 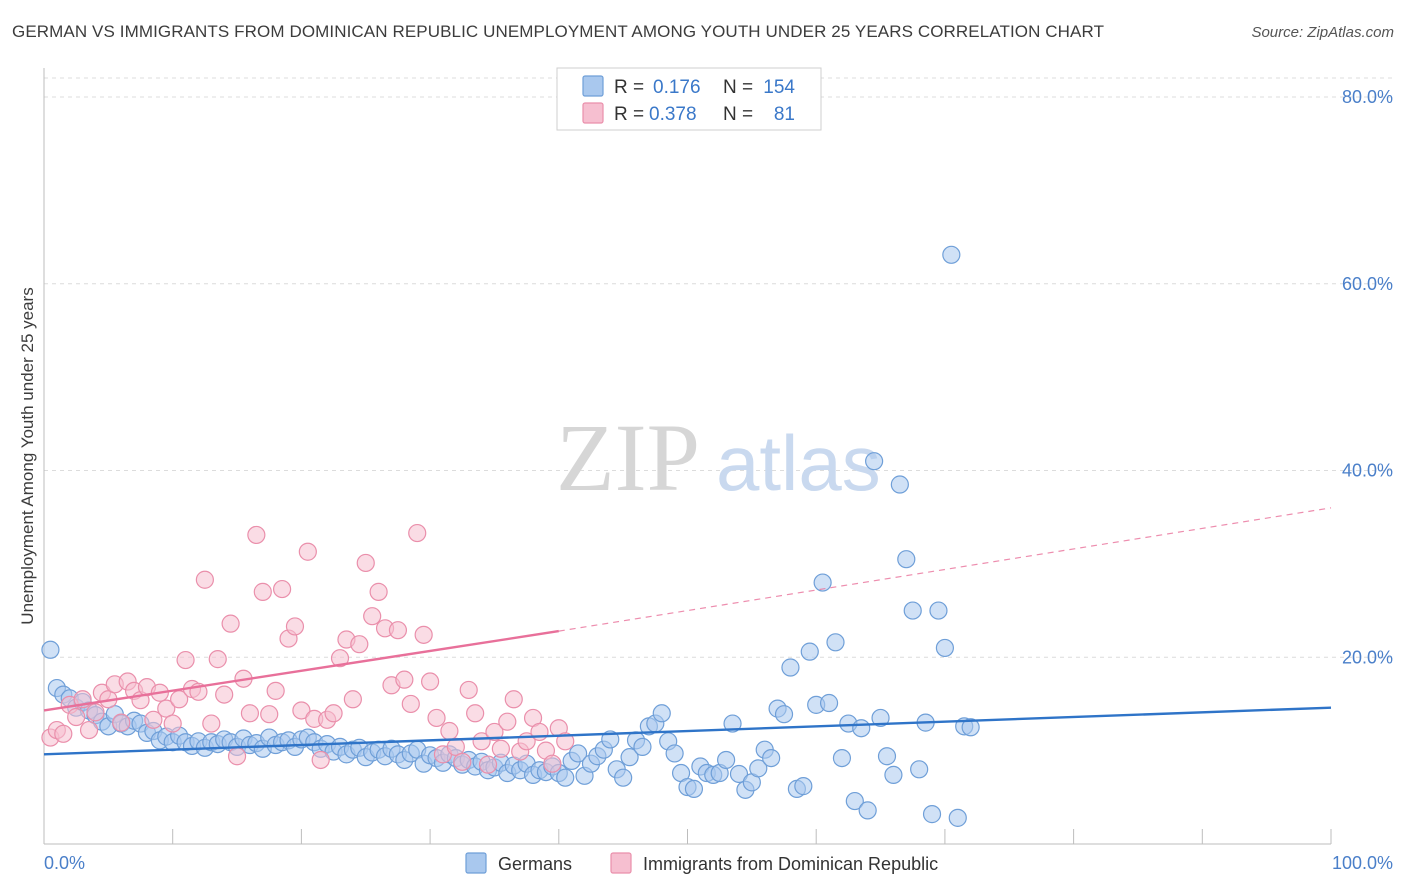 What do you see at coordinates (629, 87) in the screenshot?
I see `legend-r-label-germans: R =` at bounding box center [629, 87].